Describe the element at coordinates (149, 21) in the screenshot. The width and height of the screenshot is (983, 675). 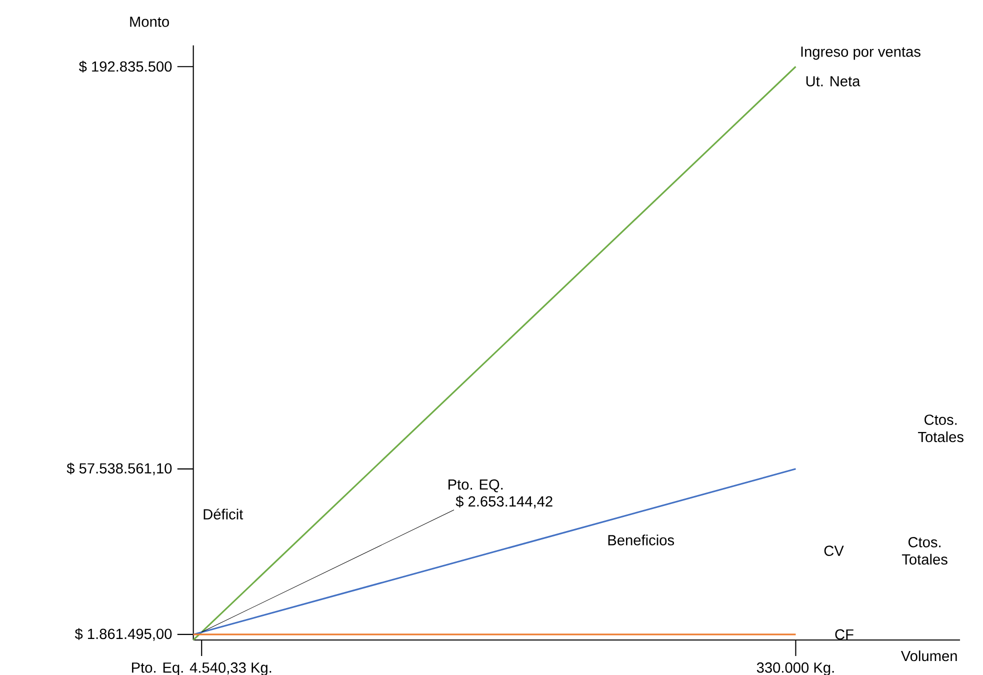
I see `y-axis-title: Monto` at that location.